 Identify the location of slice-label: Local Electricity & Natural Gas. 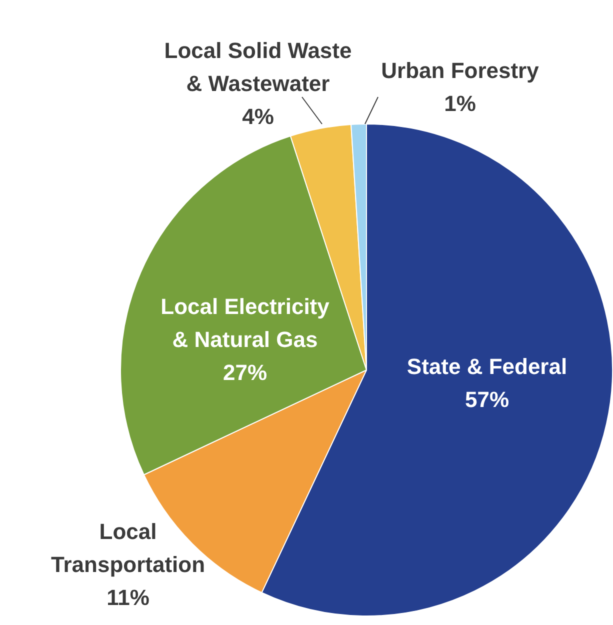
(245, 323).